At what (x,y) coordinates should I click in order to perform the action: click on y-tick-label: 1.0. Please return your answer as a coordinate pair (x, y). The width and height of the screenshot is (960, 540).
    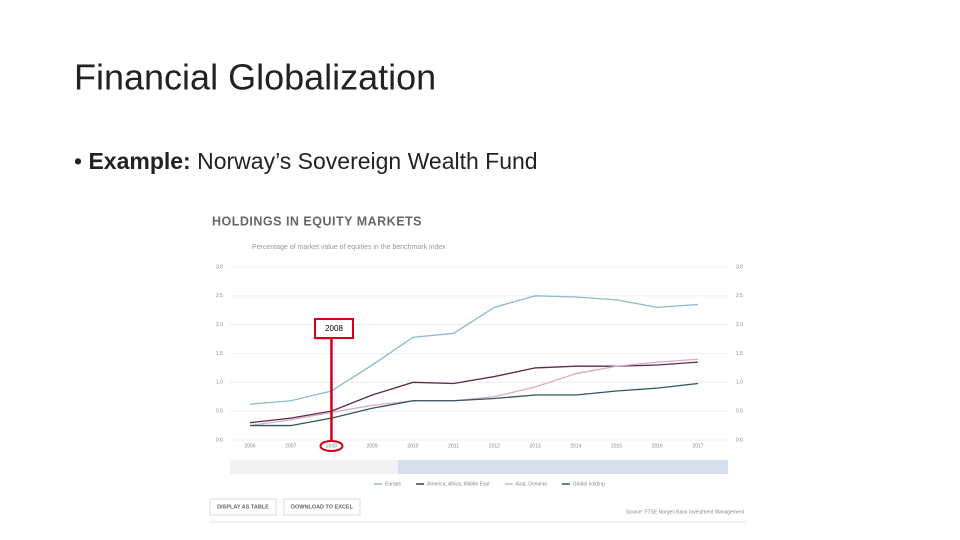
    Looking at the image, I should click on (219, 383).